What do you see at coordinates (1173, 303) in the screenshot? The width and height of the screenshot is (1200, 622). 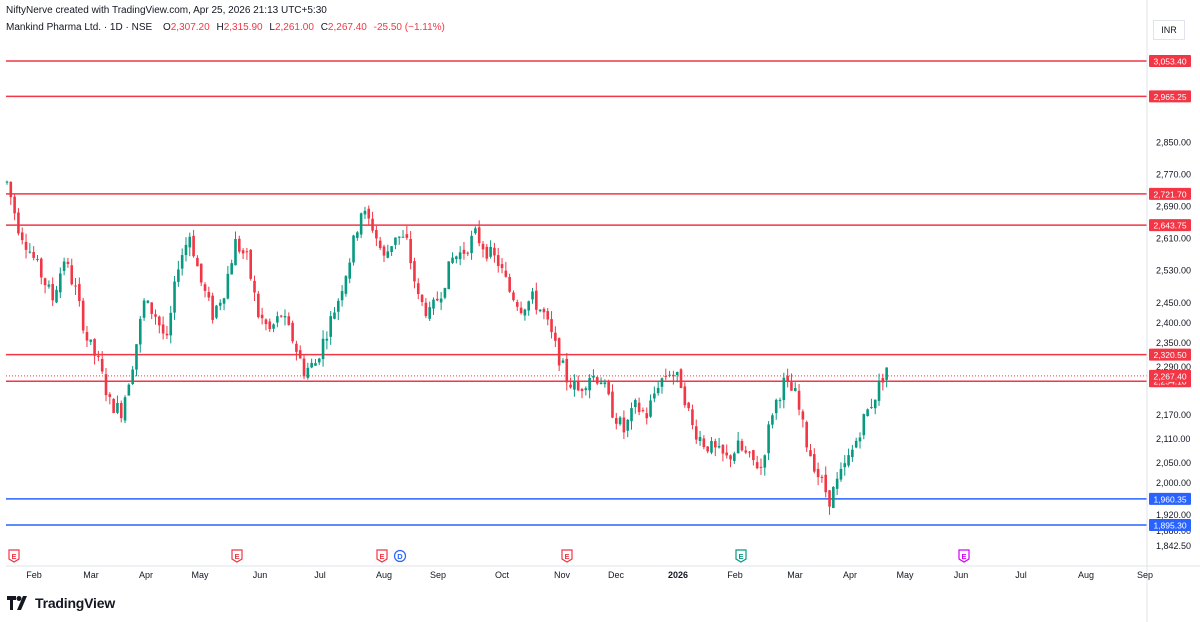 I see `y-tick-label: 2,450.00` at bounding box center [1173, 303].